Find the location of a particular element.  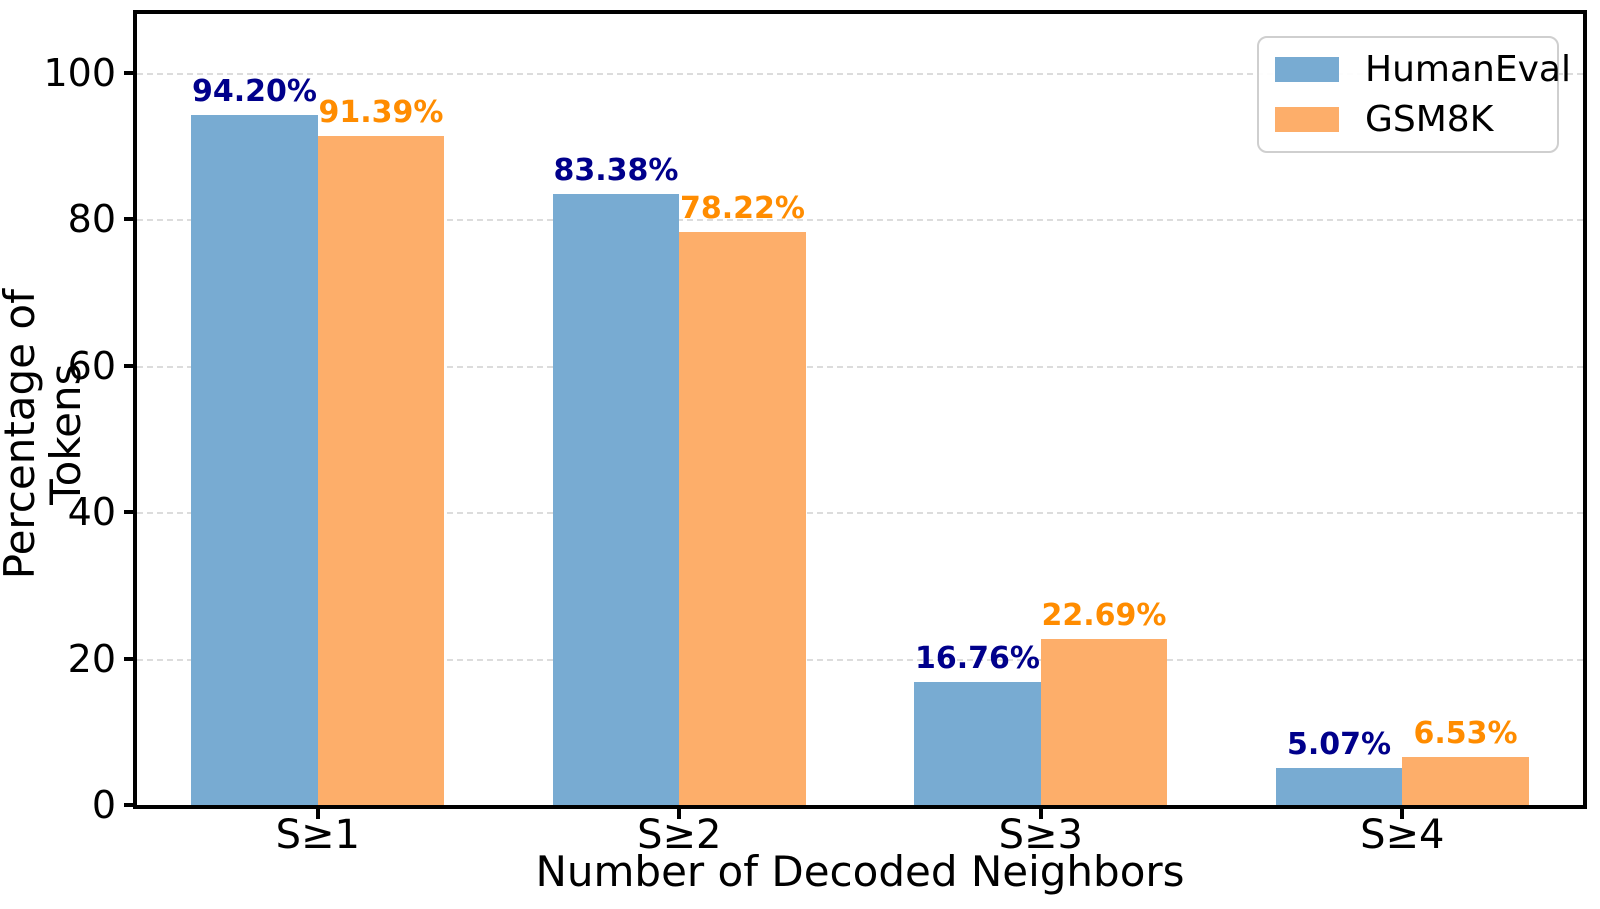

legend-swatch-gsm8k is located at coordinates (1307, 119).